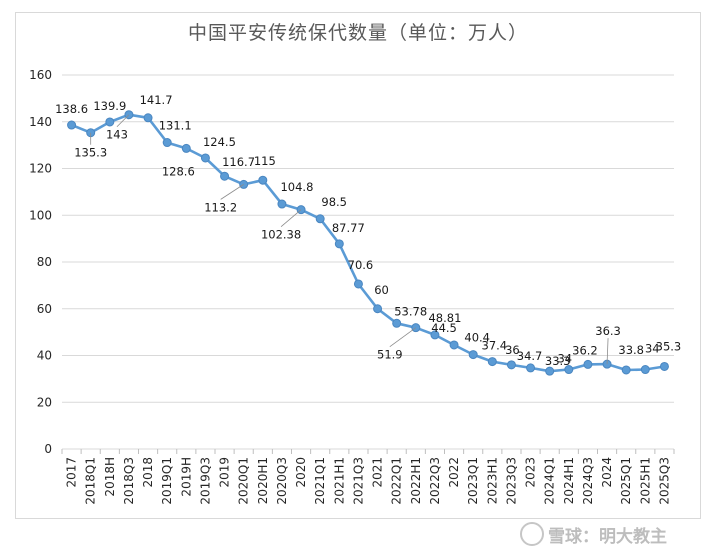 The image size is (716, 555). Describe the element at coordinates (219, 142) in the screenshot. I see `data-label: 124.5` at that location.